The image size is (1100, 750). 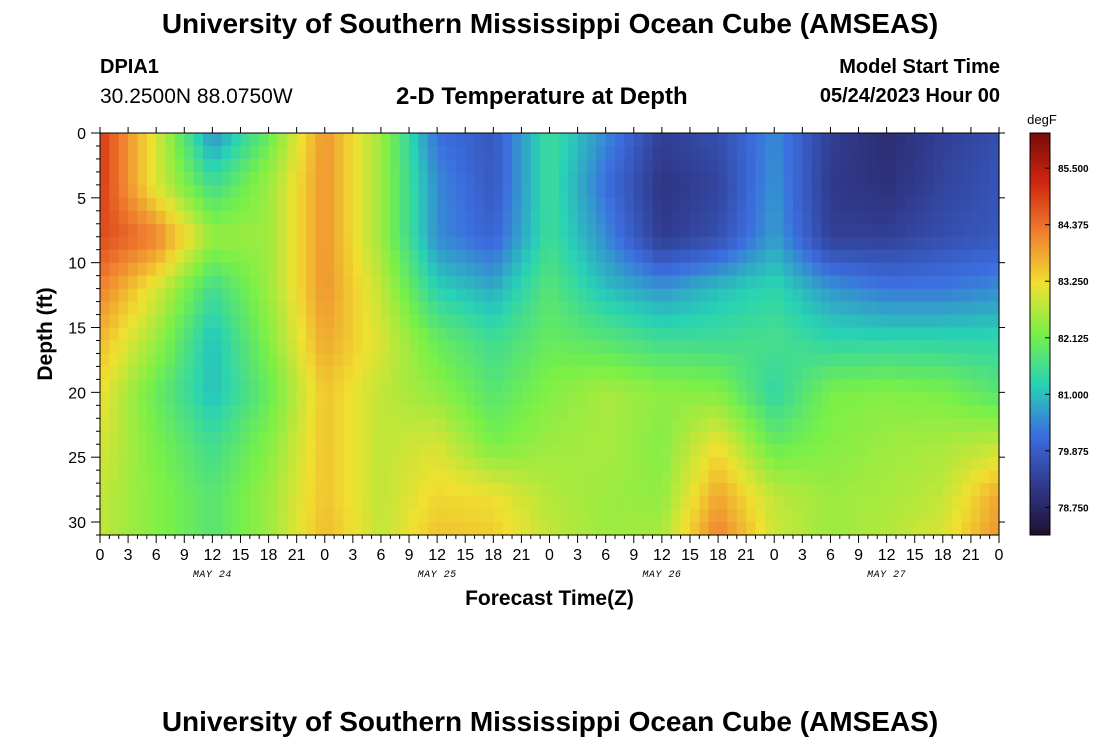 I want to click on model-start-label: Model Start Time, so click(x=919, y=67).